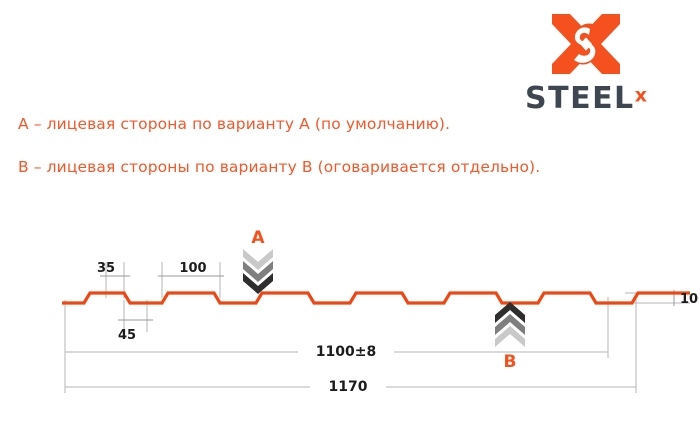 This screenshot has height=428, width=700. Describe the element at coordinates (376, 298) in the screenshot. I see `corrugated-sheet-profile` at that location.